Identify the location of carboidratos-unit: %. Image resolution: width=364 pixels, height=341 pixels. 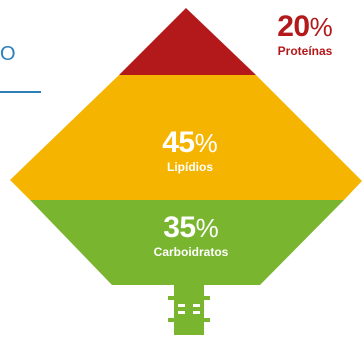
(207, 228).